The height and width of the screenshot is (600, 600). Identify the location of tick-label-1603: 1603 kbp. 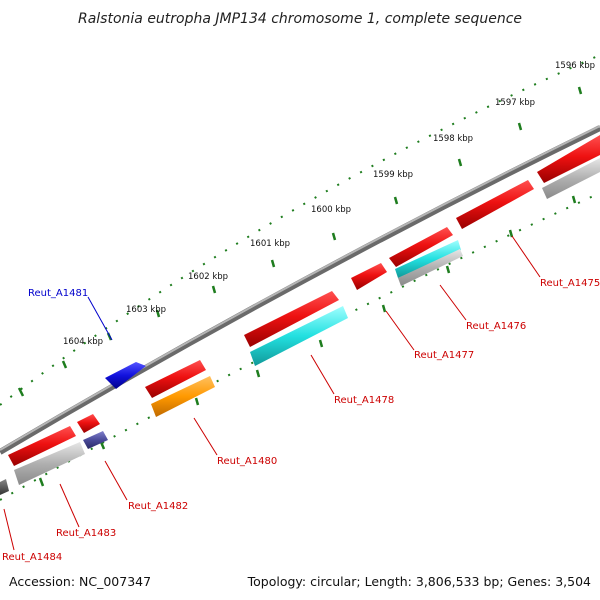
(146, 310).